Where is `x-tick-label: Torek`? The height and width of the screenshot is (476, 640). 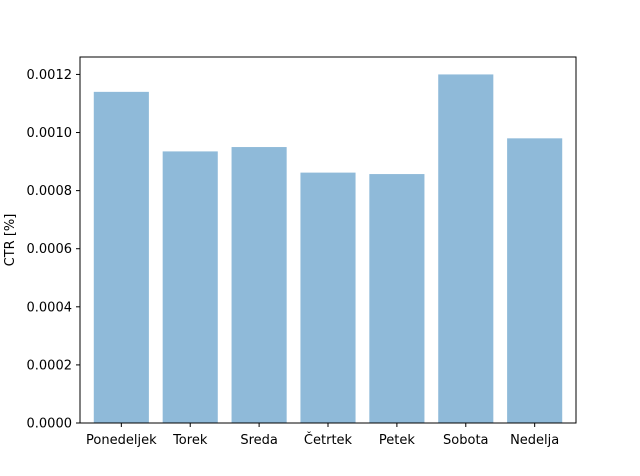 x-tick-label: Torek is located at coordinates (190, 440).